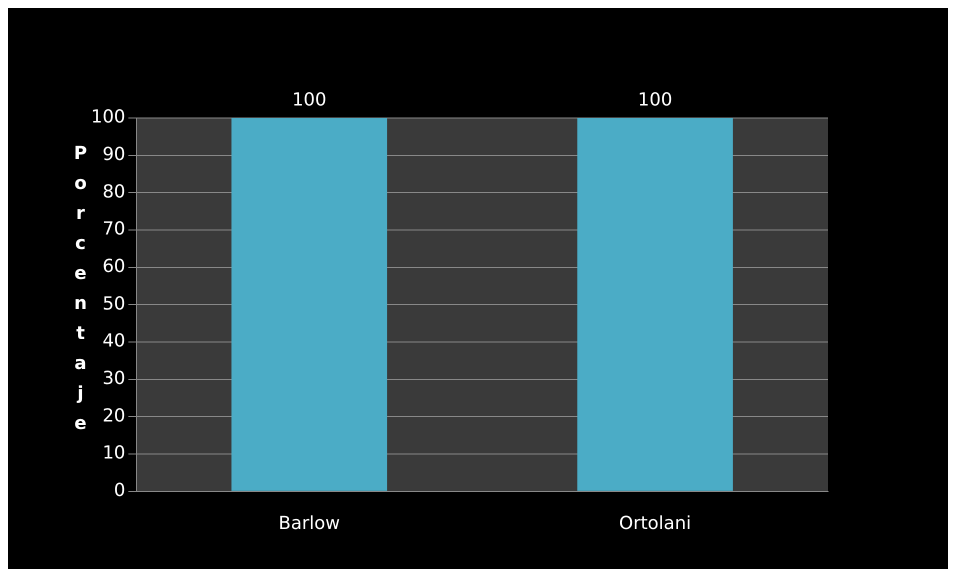 This screenshot has width=956, height=577. Describe the element at coordinates (114, 267) in the screenshot. I see `y-tick-label: 60` at that location.